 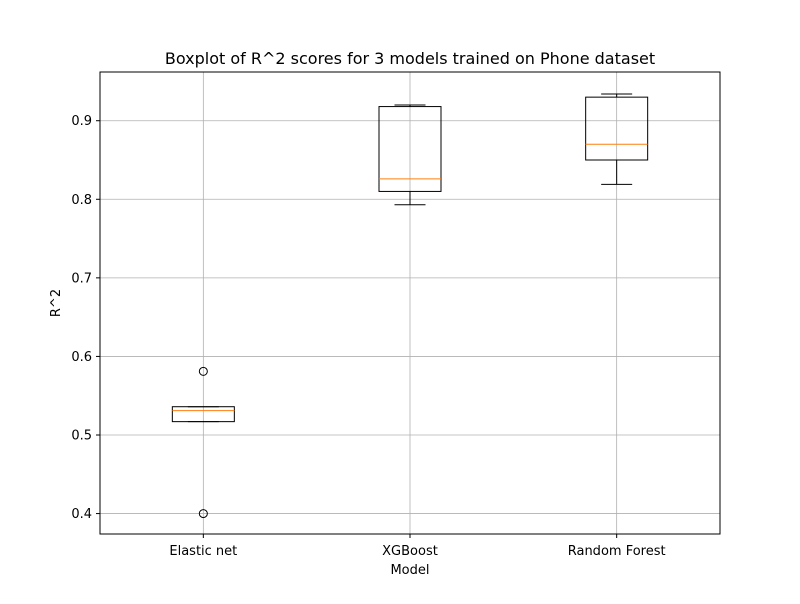 What do you see at coordinates (409, 570) in the screenshot?
I see `x-axis-label: Model` at bounding box center [409, 570].